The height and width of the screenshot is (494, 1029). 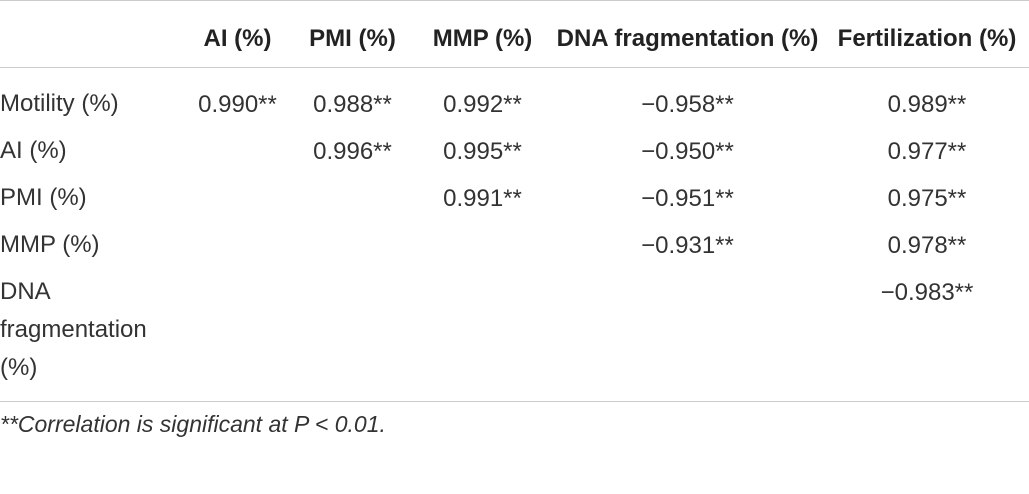 I want to click on row-label: PMI (%), so click(x=43, y=197).